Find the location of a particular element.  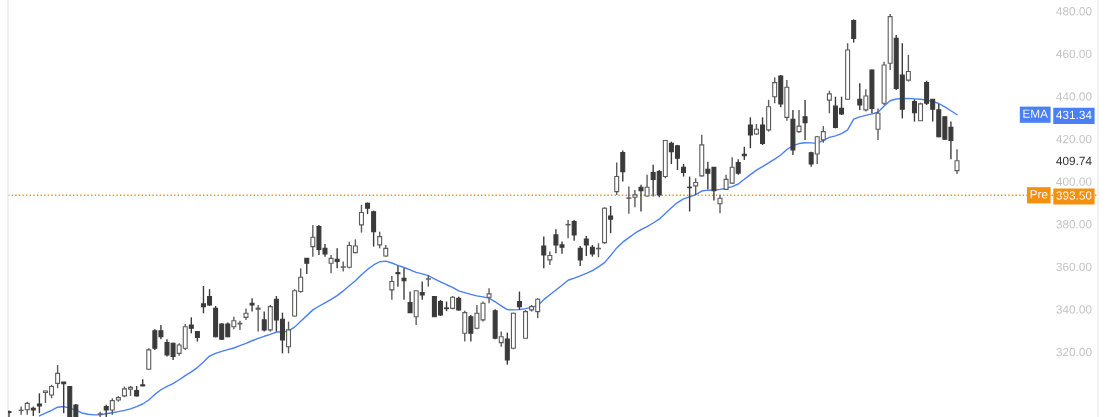

y-tick-label: 360.00 is located at coordinates (1074, 267).